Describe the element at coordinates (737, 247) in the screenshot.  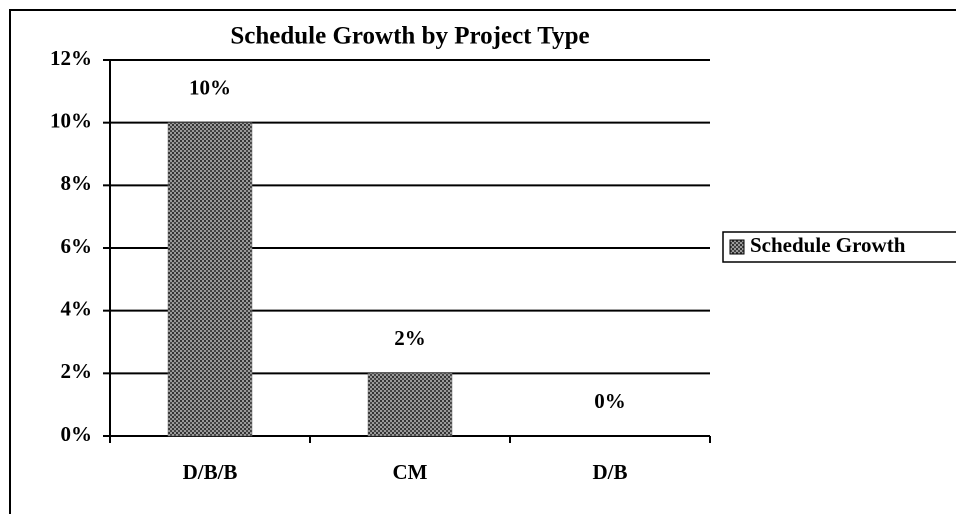
I see `legend-swatch` at that location.